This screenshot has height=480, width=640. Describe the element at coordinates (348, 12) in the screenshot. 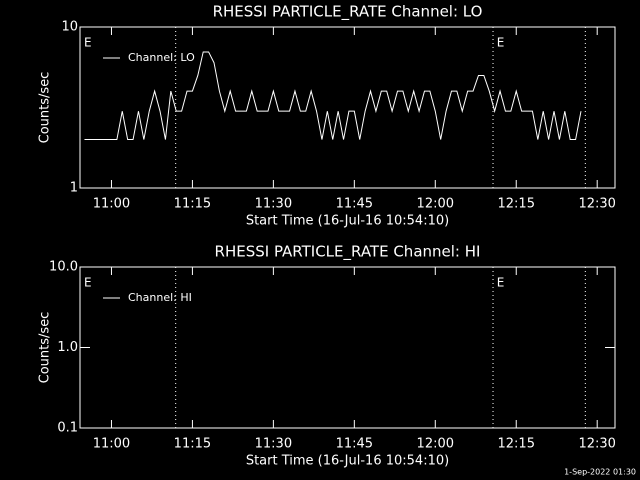

I see `chart-title: RHESSI PARTICLE_RATE Channel: LO` at that location.